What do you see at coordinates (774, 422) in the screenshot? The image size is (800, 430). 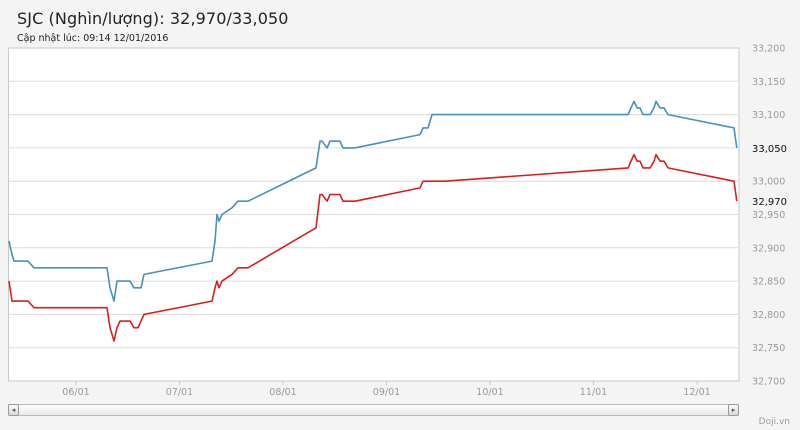 I see `source-credit: Doji.vn` at bounding box center [774, 422].